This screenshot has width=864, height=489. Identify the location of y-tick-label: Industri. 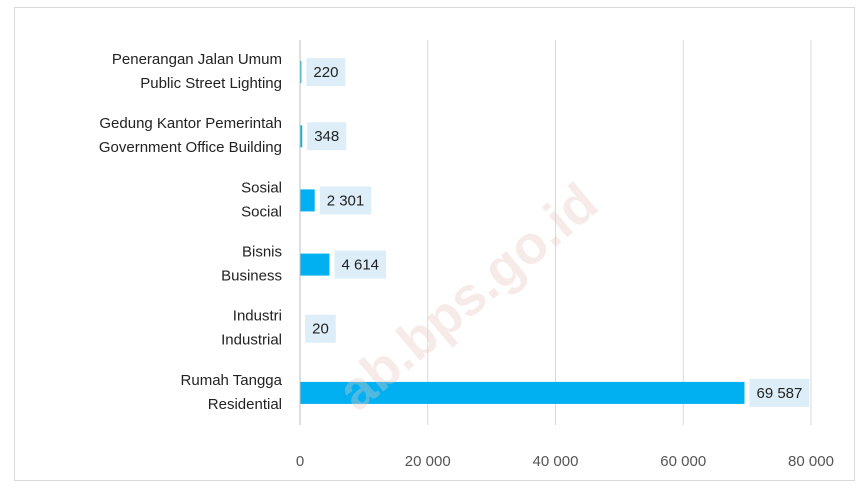
(257, 316).